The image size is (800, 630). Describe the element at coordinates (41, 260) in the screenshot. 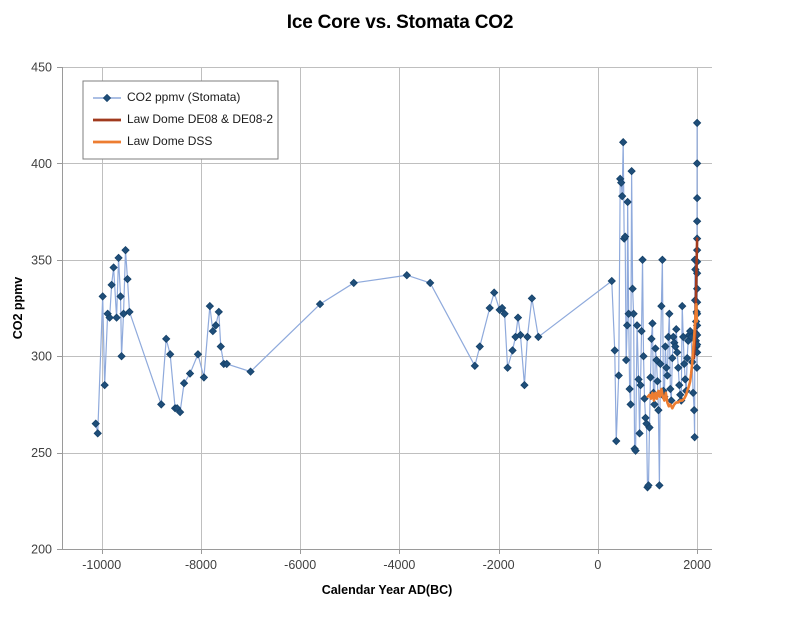

I see `y-tick-label: 350` at that location.